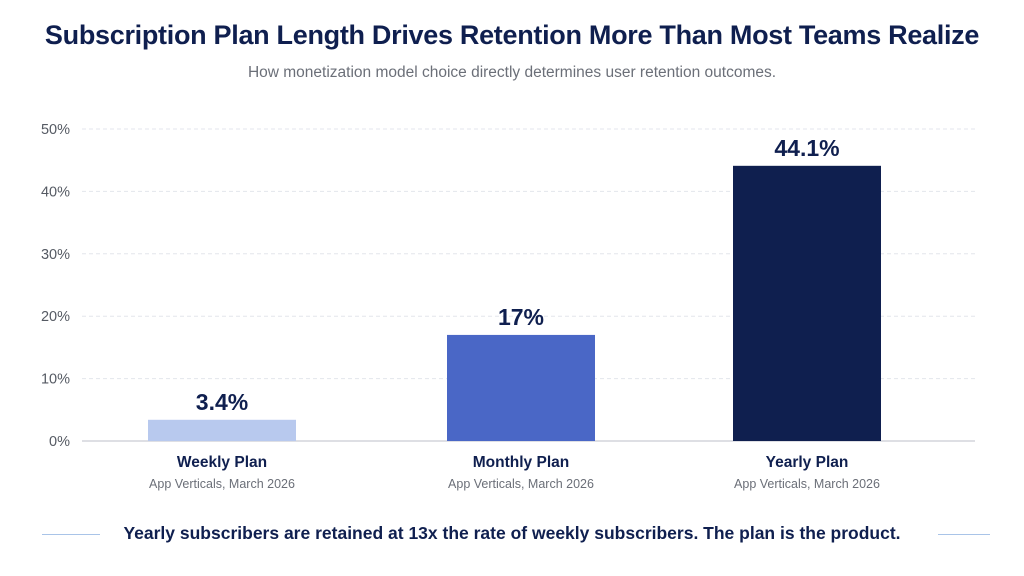 Image resolution: width=1024 pixels, height=576 pixels. What do you see at coordinates (222, 462) in the screenshot?
I see `x-category-label: Weekly Plan` at bounding box center [222, 462].